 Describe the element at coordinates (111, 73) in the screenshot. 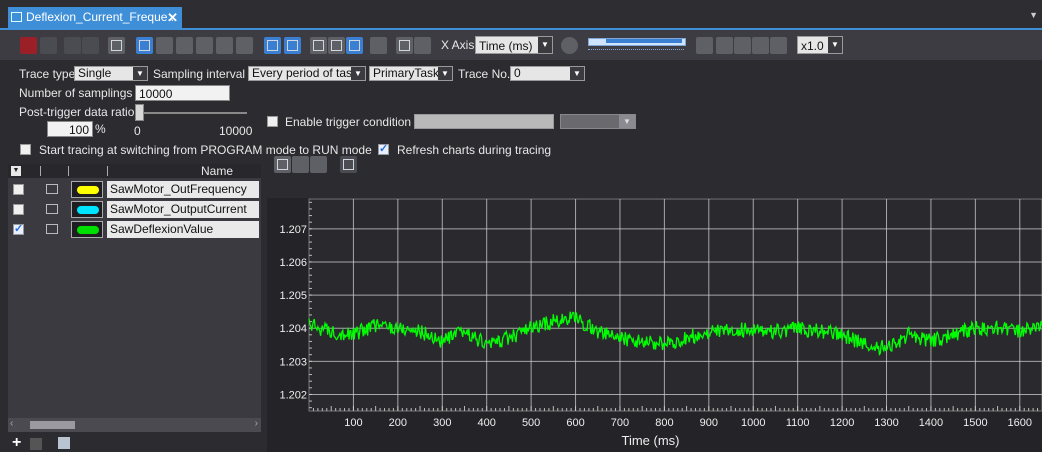

I see `trace-type-select: Single ▼` at that location.